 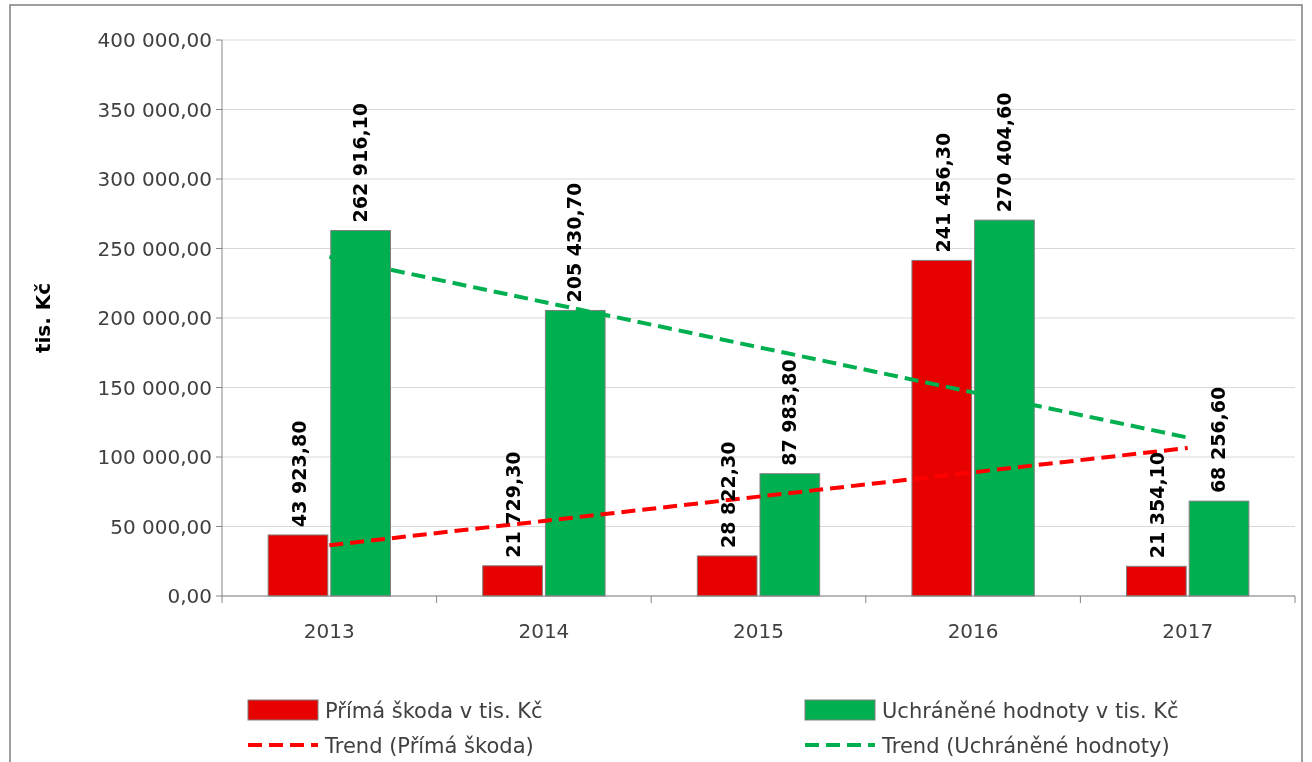 I want to click on data-label: 43 923,80, so click(x=298, y=473).